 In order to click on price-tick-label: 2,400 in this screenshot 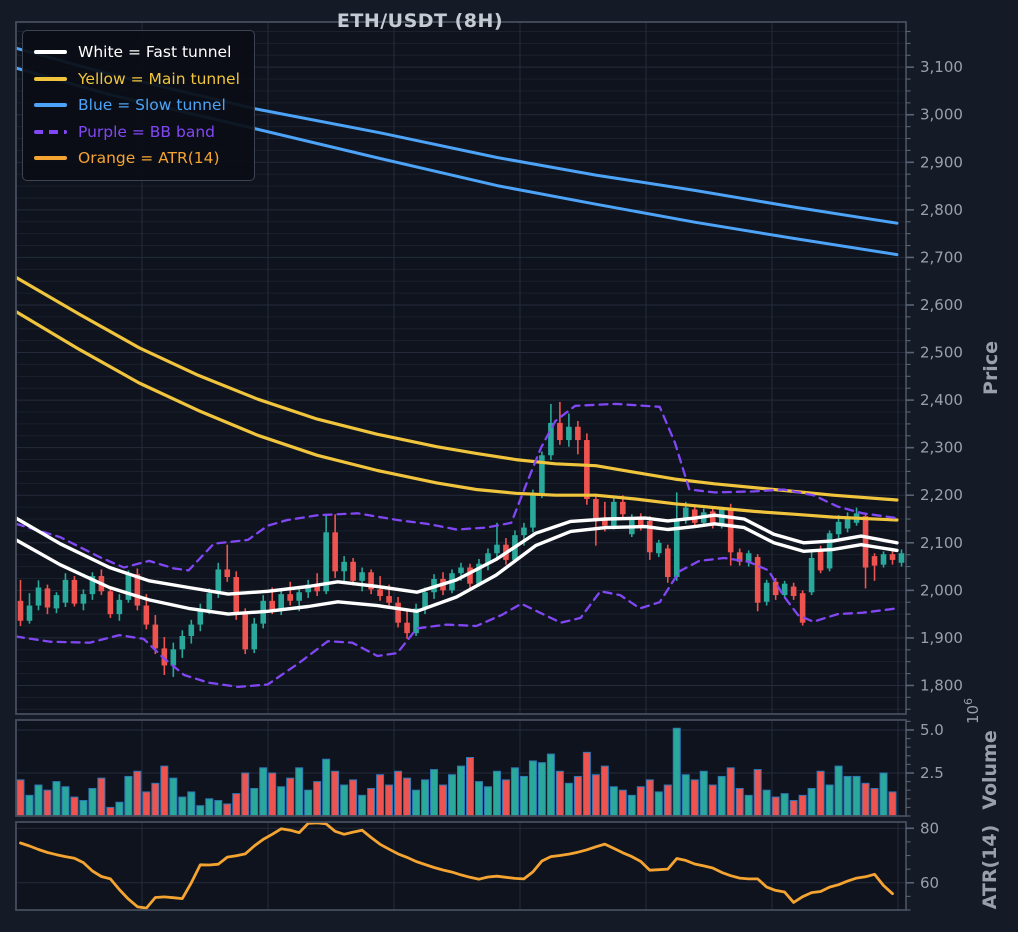, I will do `click(941, 400)`.